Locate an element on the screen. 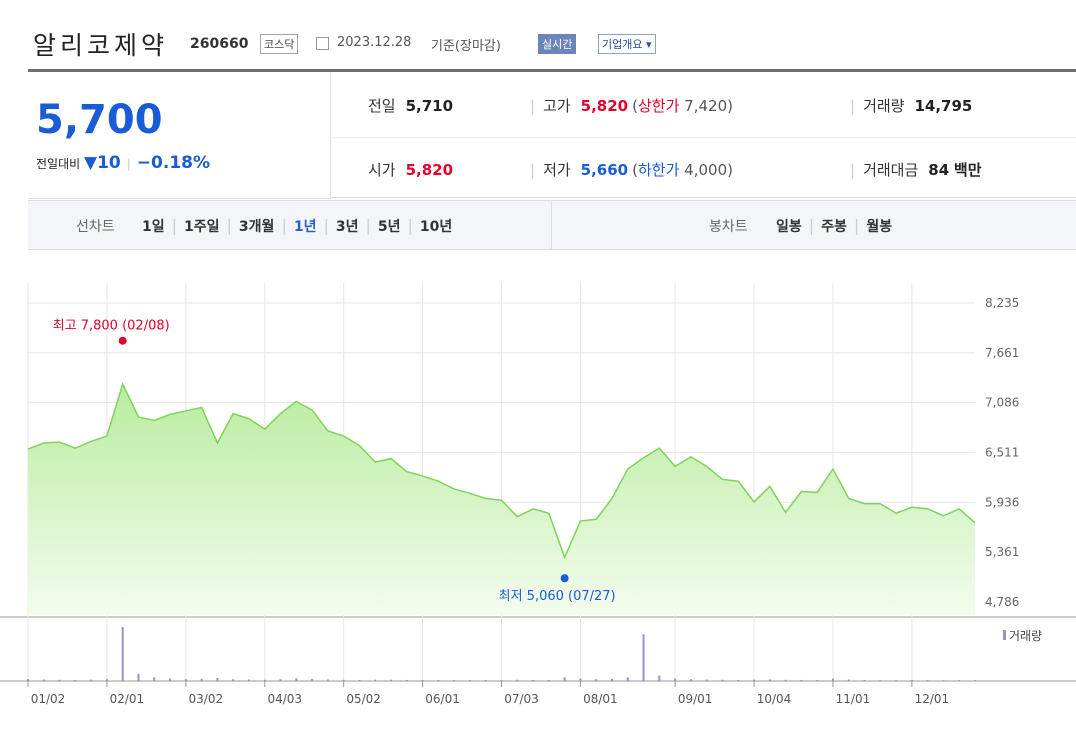  y-tick-label: 5,361 is located at coordinates (1002, 552).